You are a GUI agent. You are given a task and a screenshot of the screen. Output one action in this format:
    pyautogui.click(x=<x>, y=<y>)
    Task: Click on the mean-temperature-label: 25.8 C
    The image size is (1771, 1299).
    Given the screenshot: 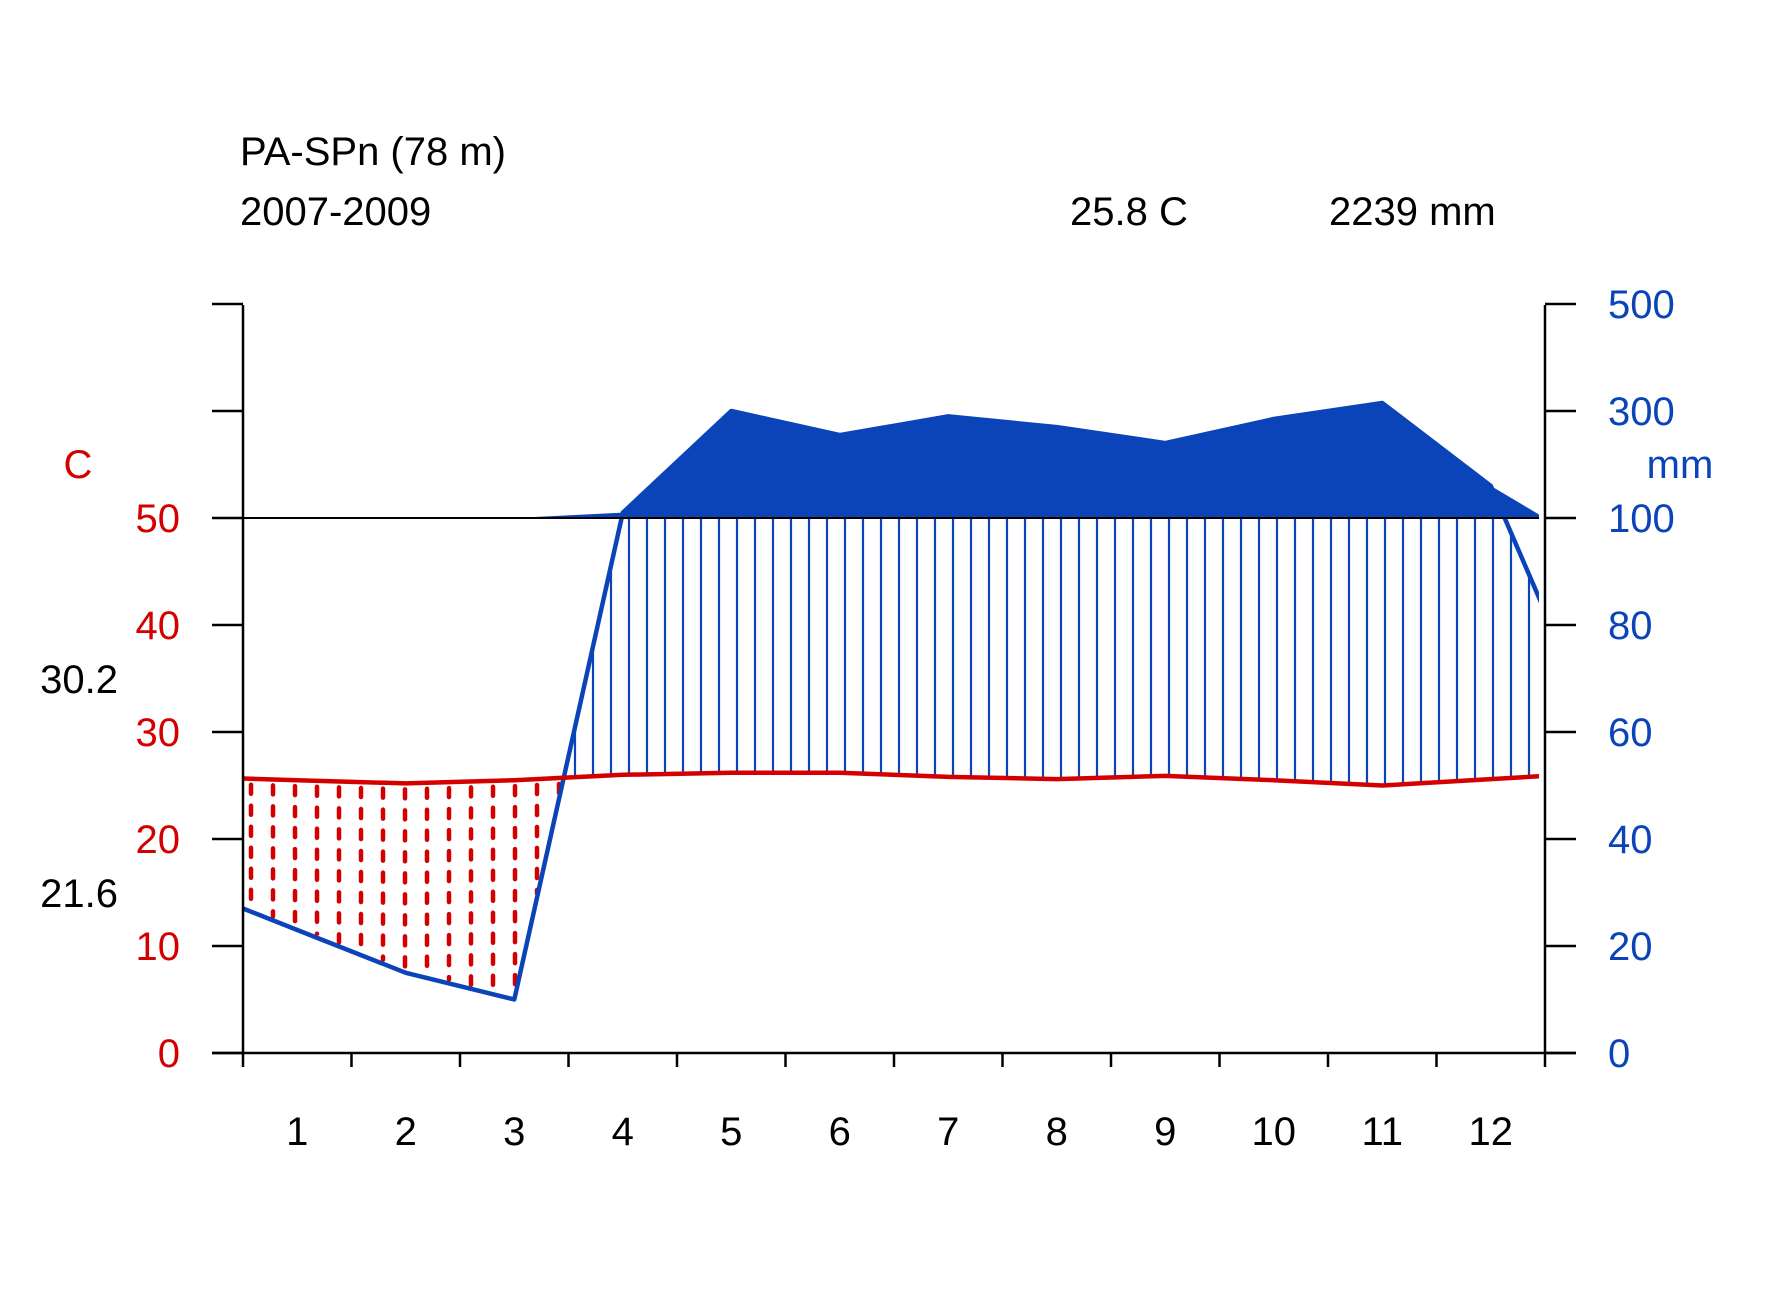 What is the action you would take?
    pyautogui.click(x=1129, y=212)
    